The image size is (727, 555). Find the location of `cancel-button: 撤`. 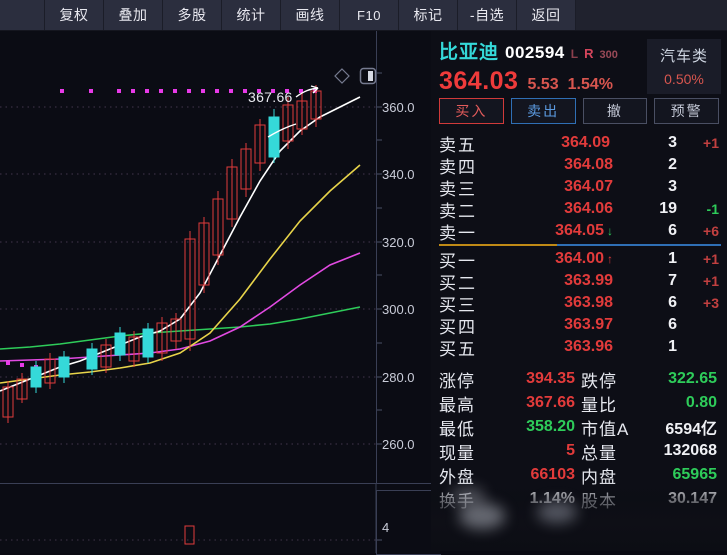

cancel-button: 撤 is located at coordinates (615, 111).